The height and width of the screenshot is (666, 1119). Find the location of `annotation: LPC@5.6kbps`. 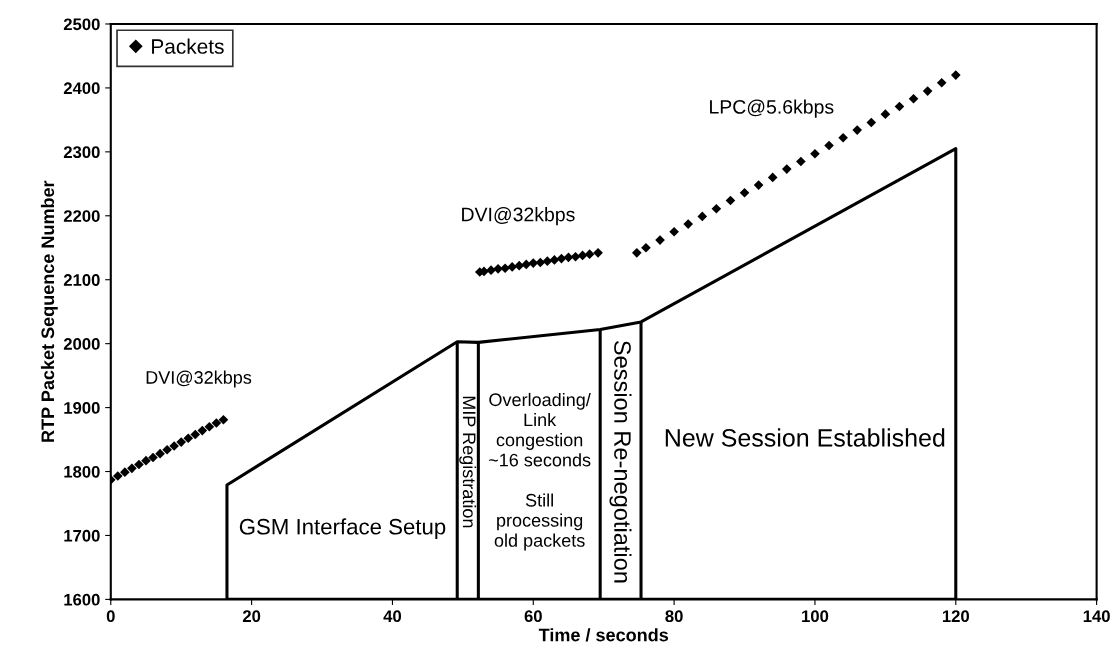

annotation: LPC@5.6kbps is located at coordinates (772, 108).